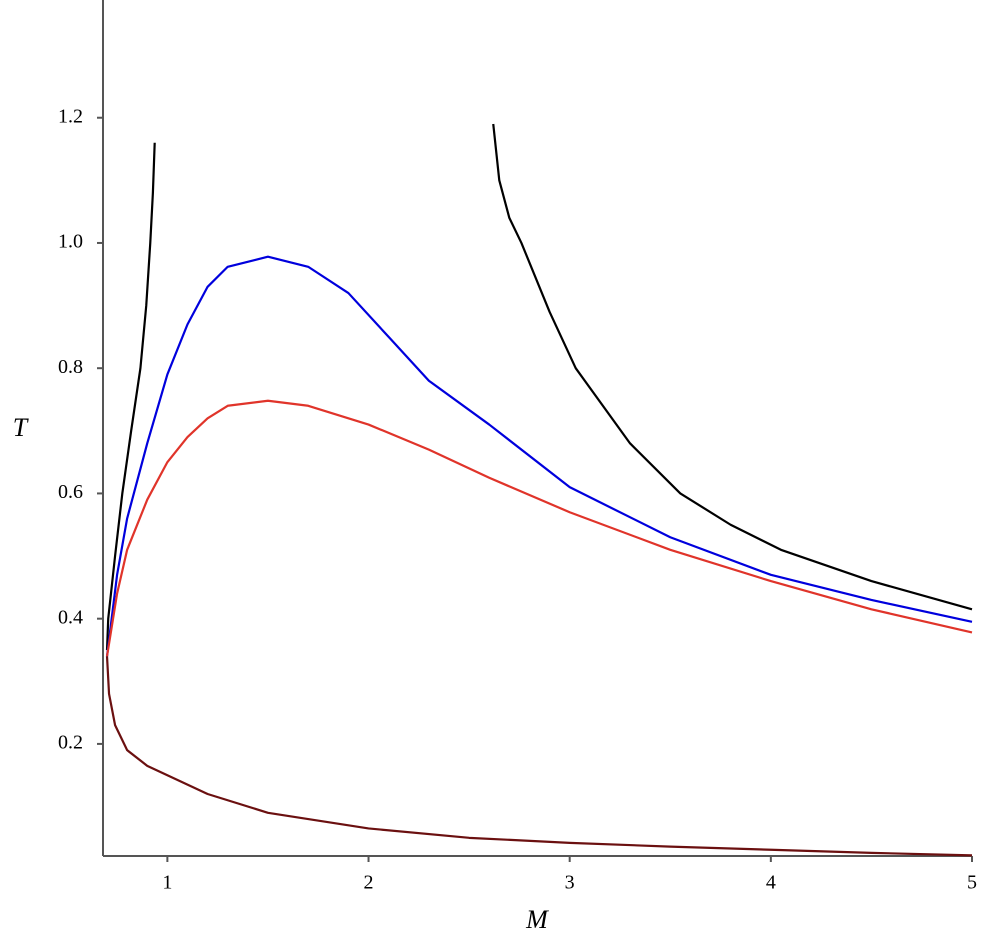  Describe the element at coordinates (70, 367) in the screenshot. I see `y-tick-label: 0.8` at that location.